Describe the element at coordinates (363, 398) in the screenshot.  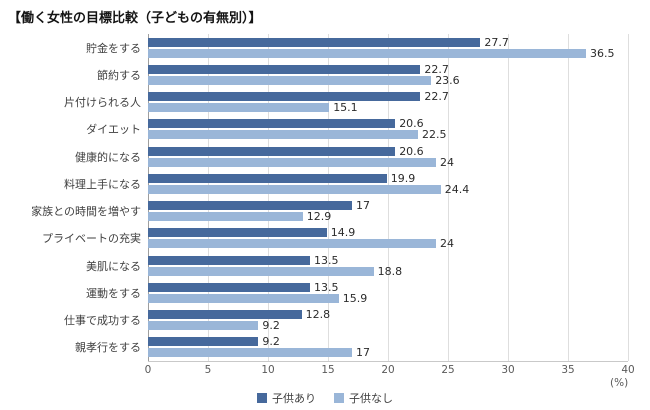
I see `legend-item: 子供なし` at that location.